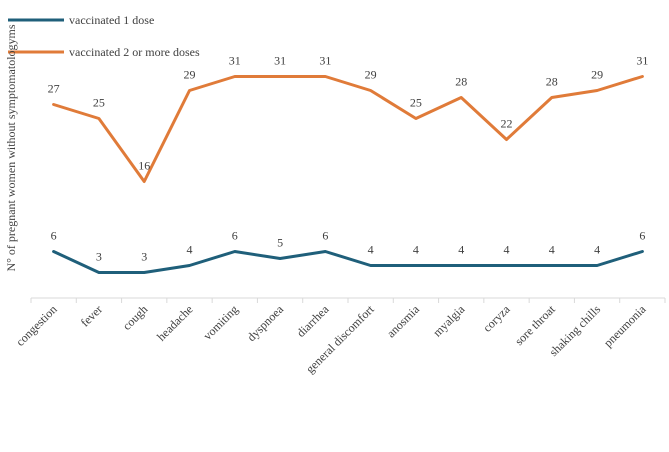  Describe the element at coordinates (496, 318) in the screenshot. I see `x-tick-label: coryza` at that location.